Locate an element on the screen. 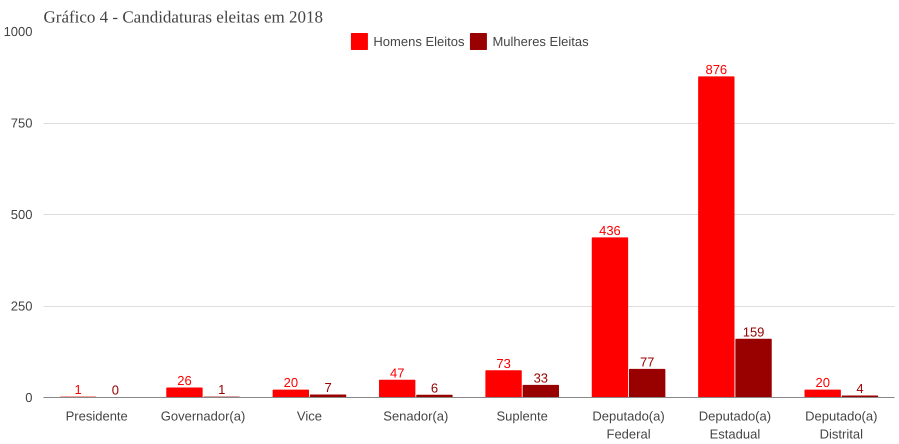 This screenshot has height=444, width=899. data-label: 7 is located at coordinates (328, 387).